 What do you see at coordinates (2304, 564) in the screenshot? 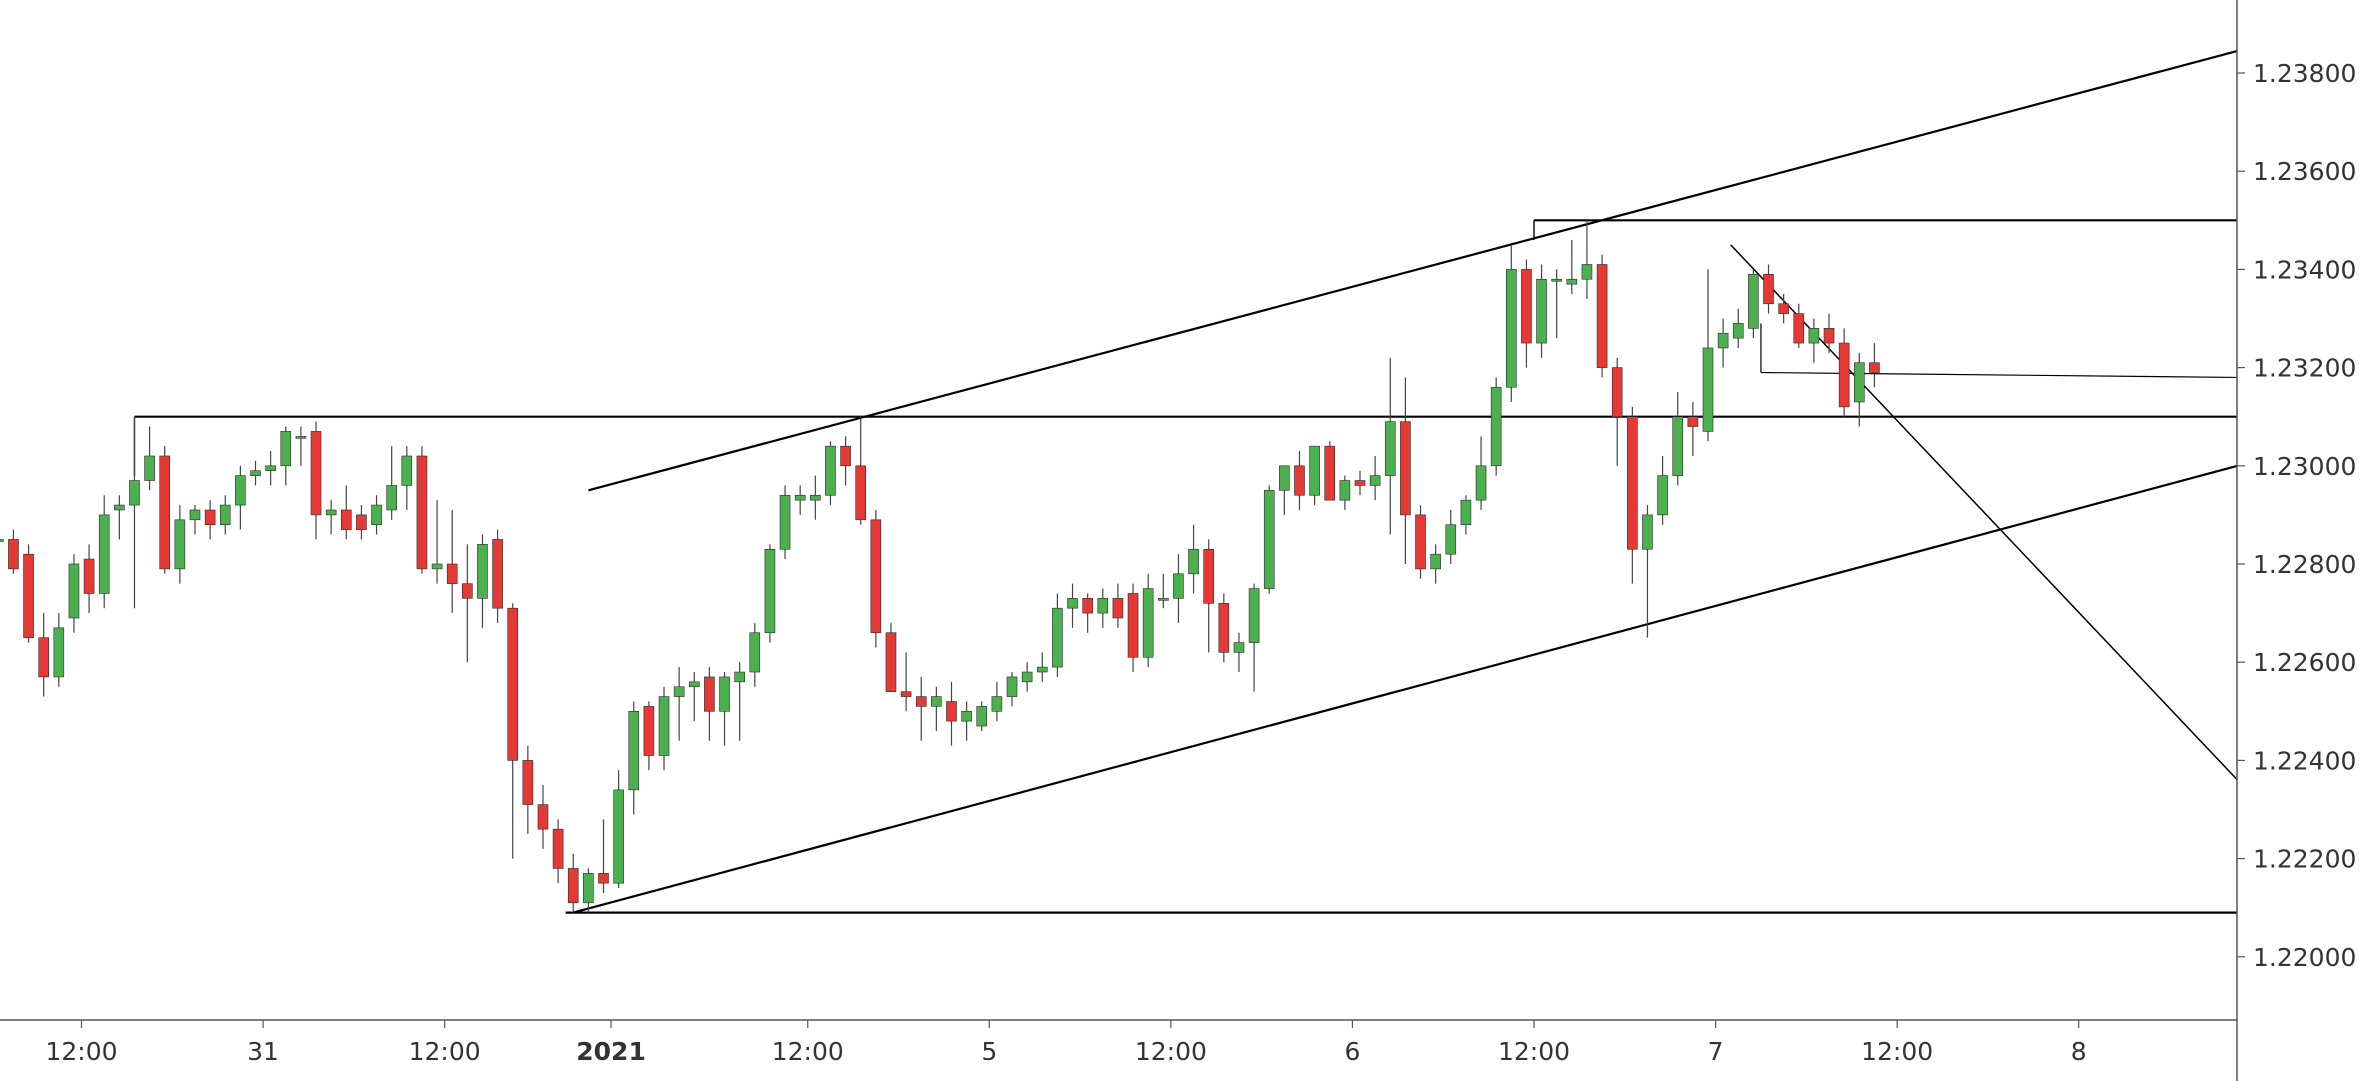
I see `price-tick-label: 1.22800` at bounding box center [2304, 564].